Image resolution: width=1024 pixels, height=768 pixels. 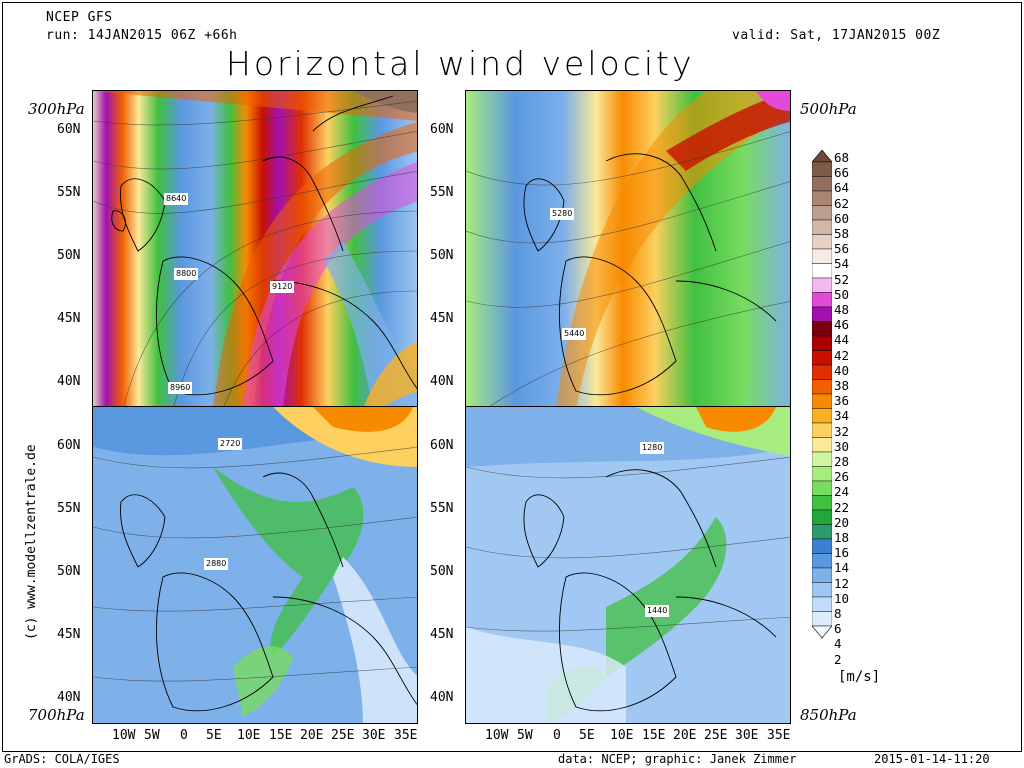 I want to click on units-label: [m/s], so click(x=859, y=677).